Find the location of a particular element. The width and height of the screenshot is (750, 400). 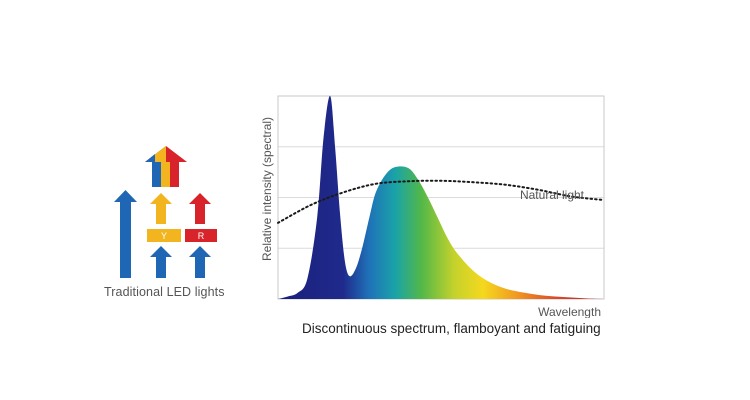

yellow-box: Y is located at coordinates (164, 235).